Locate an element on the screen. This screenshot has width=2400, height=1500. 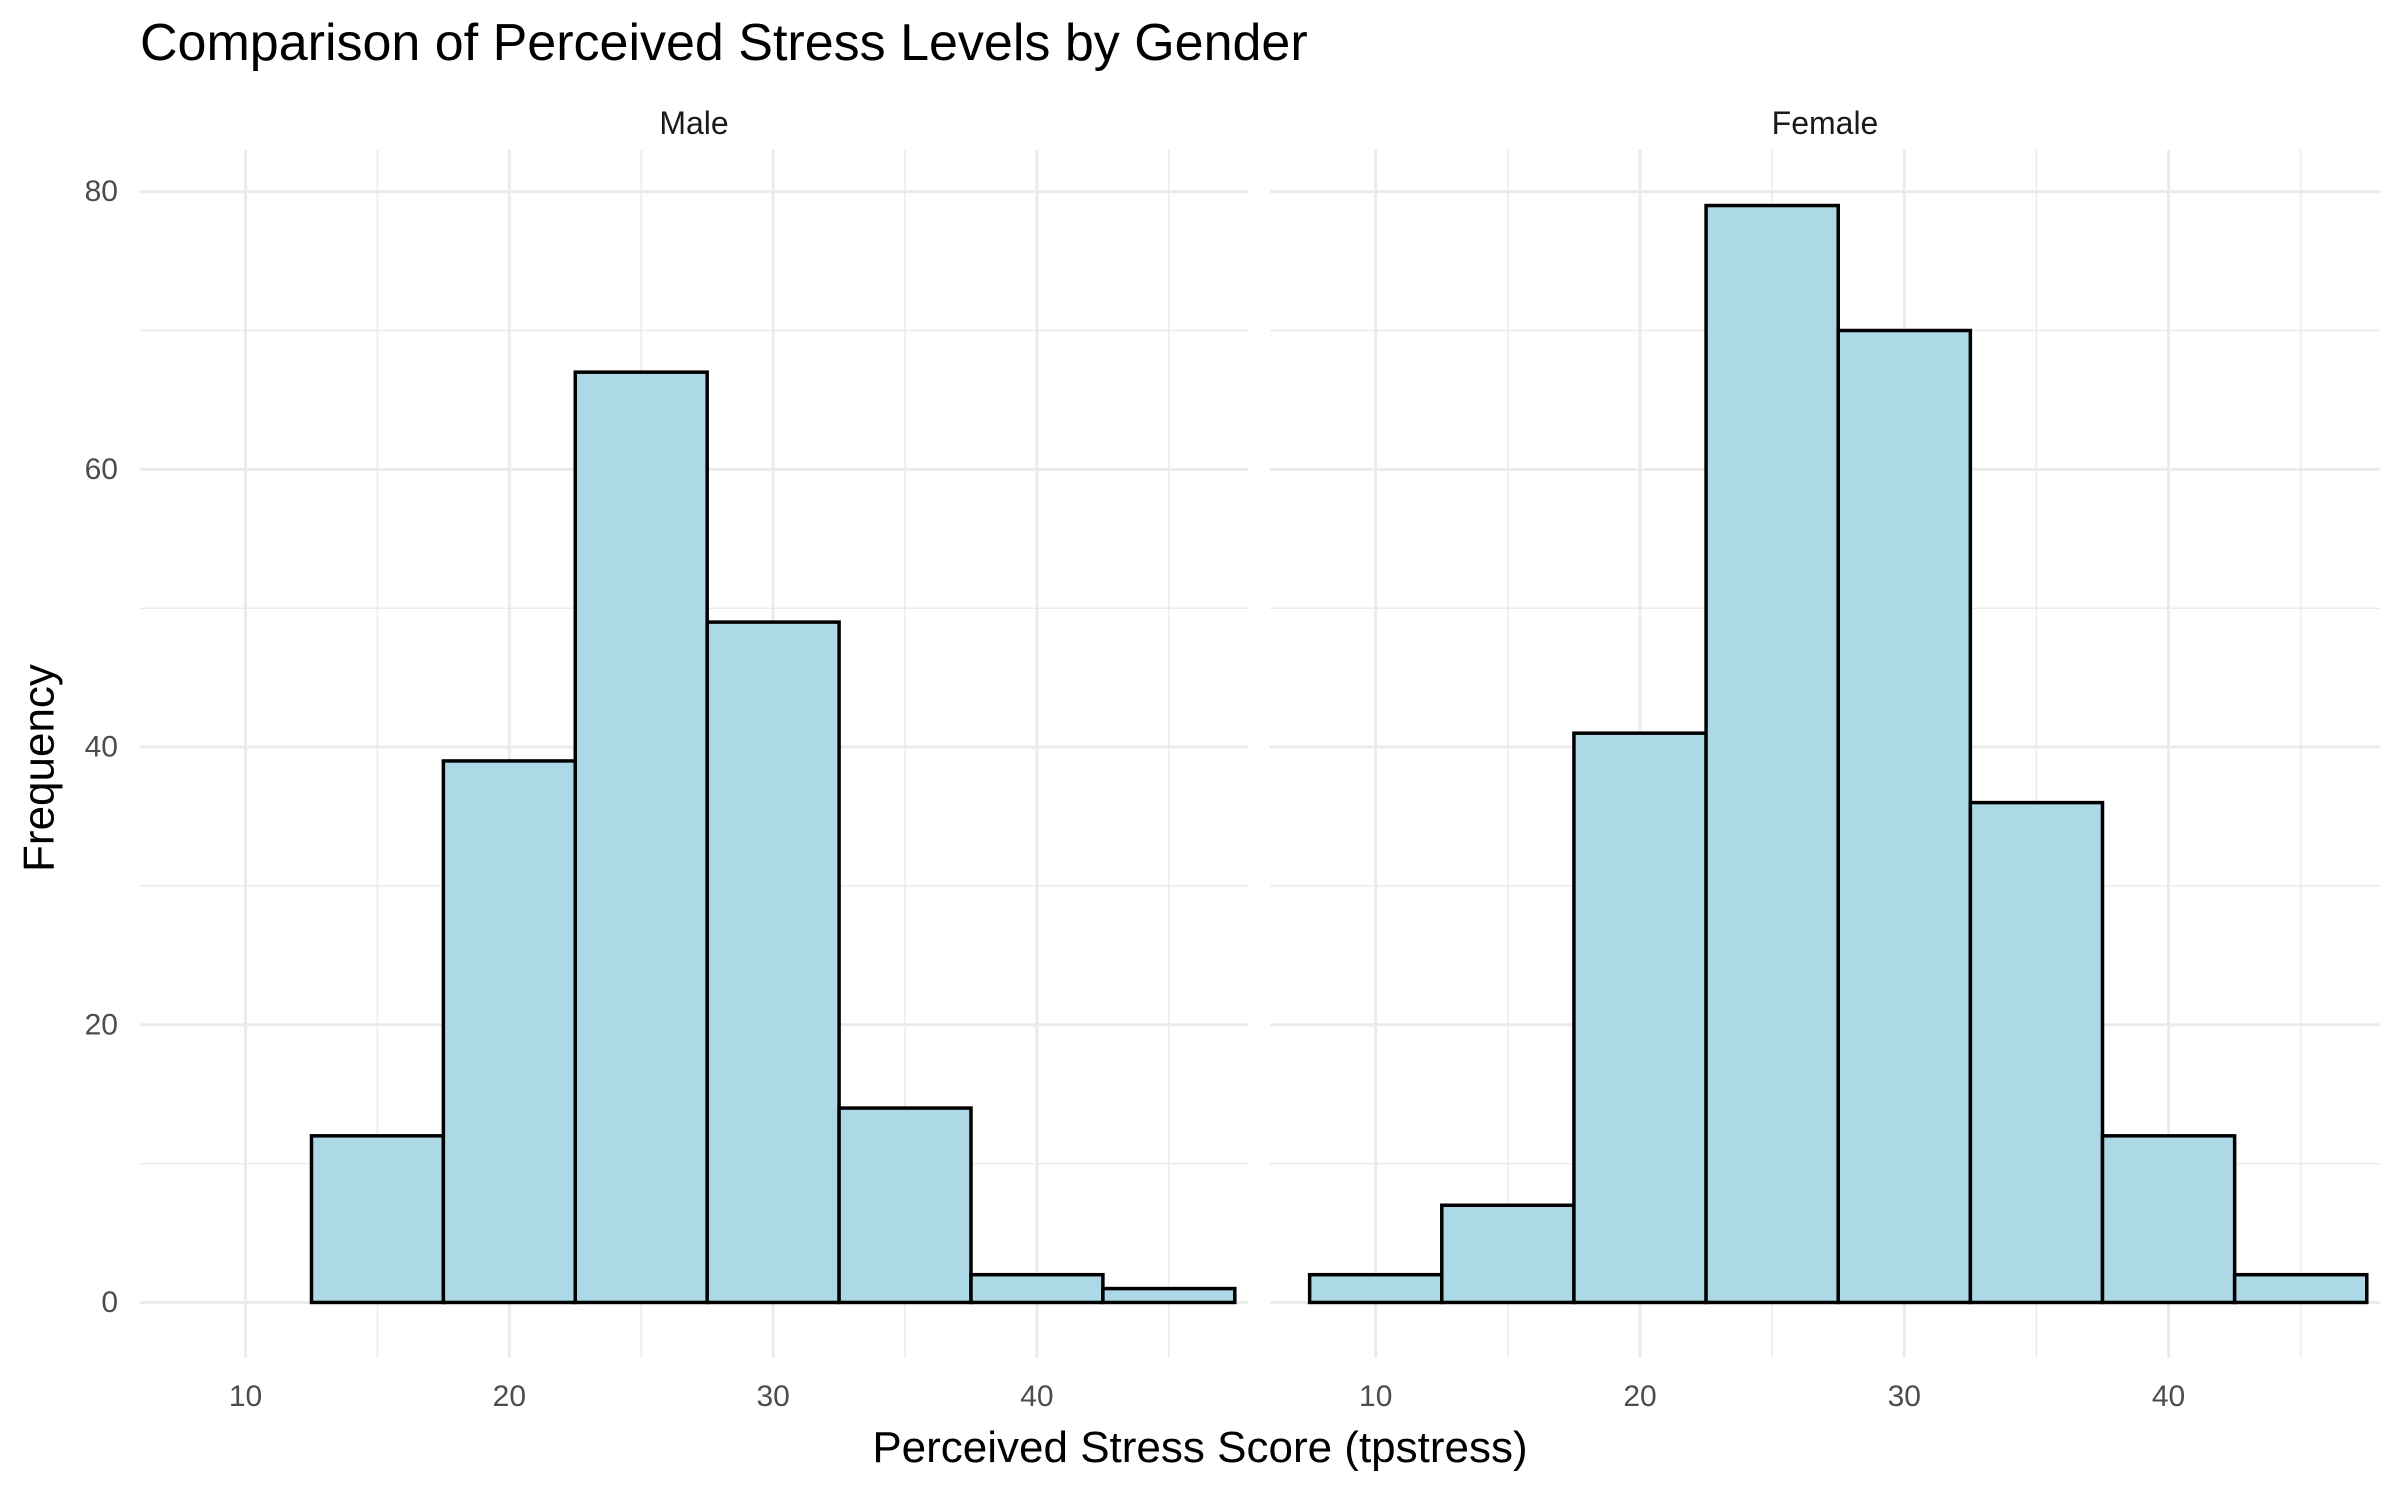
y-tick-label: 60 is located at coordinates (101, 469).